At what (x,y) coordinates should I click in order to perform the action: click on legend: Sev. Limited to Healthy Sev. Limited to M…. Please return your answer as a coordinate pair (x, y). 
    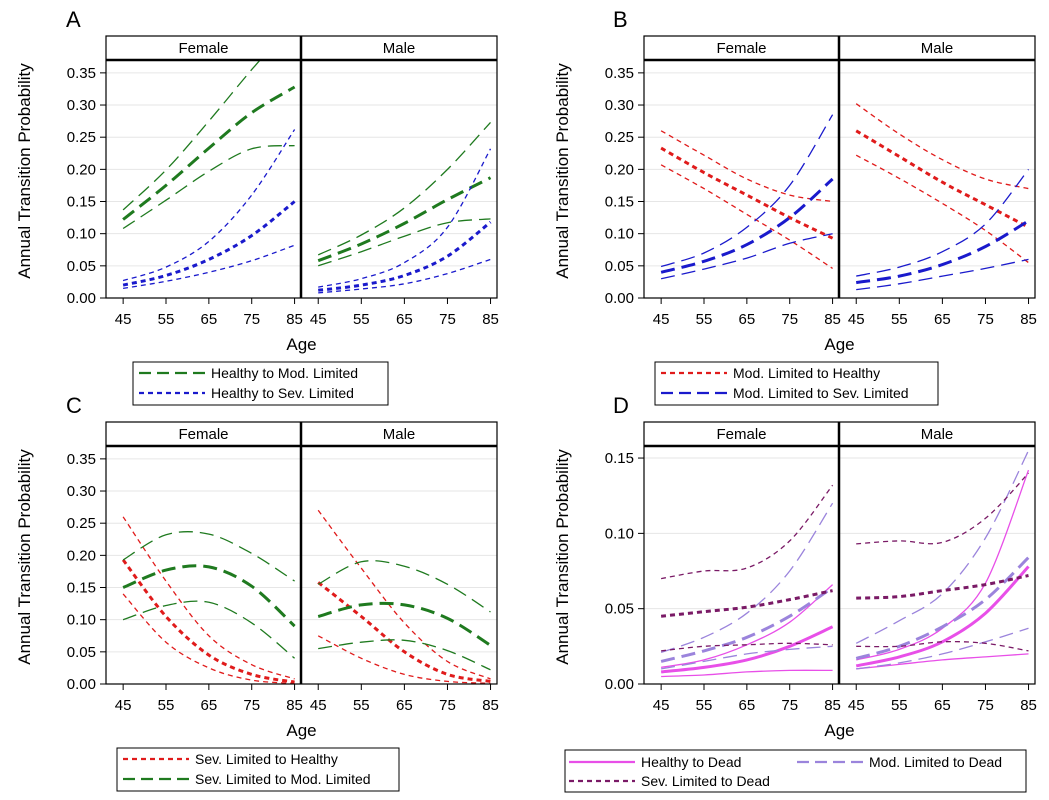
    Looking at the image, I should click on (258, 769).